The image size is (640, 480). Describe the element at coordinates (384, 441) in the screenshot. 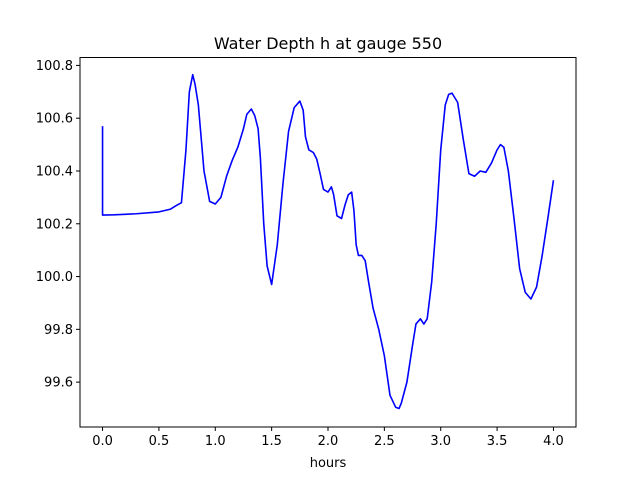

I see `x-tick-label: 2.5` at that location.